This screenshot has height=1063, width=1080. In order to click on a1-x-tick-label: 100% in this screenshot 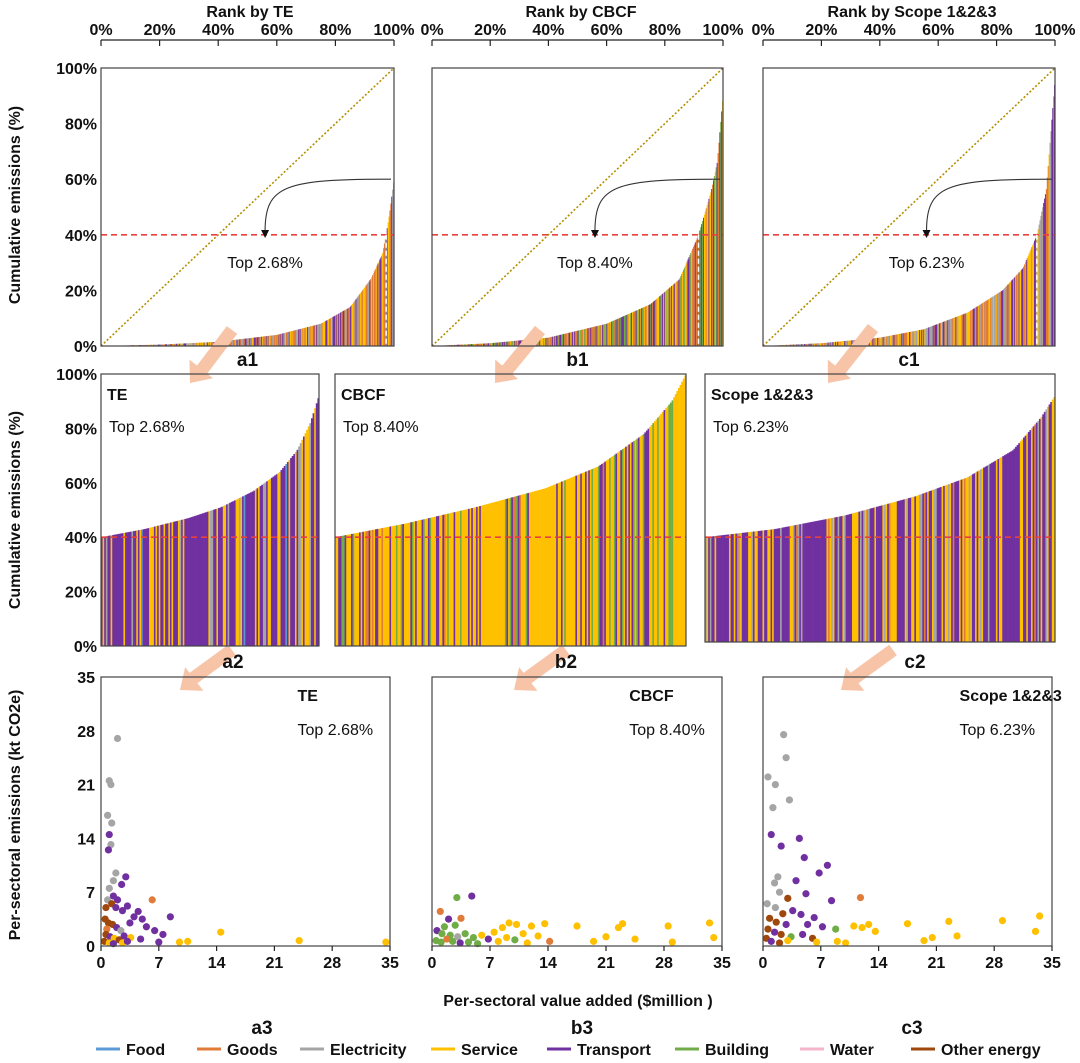, I will do `click(394, 30)`.